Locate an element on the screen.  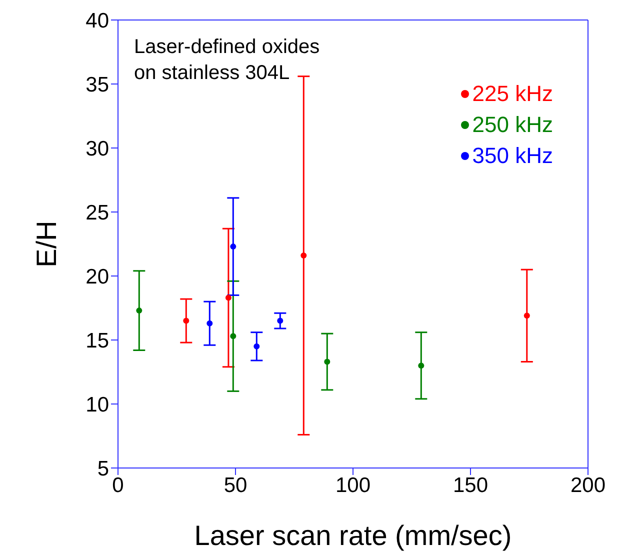
y-tick-label: 5 is located at coordinates (103, 468).